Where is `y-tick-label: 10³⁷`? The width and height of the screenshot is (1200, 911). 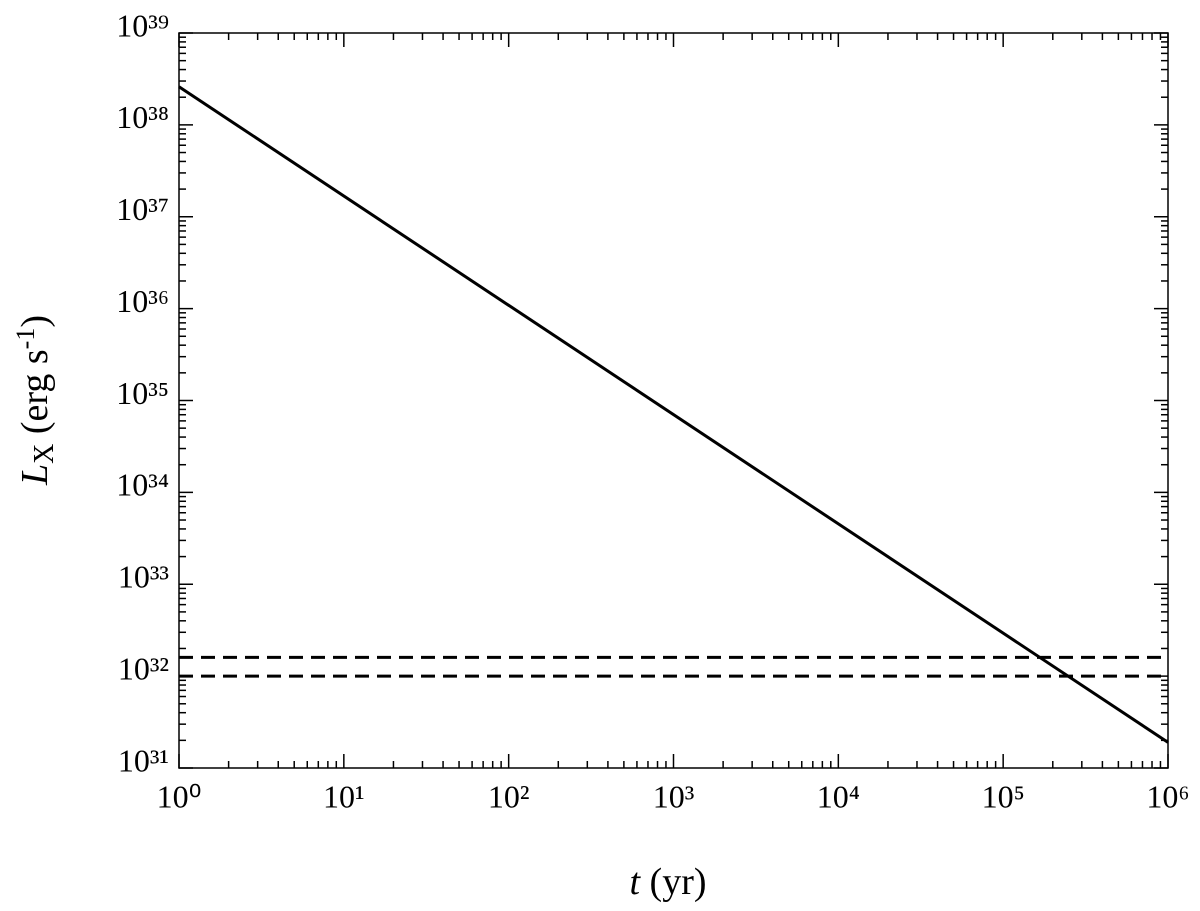 y-tick-label: 10³⁷ is located at coordinates (142, 209).